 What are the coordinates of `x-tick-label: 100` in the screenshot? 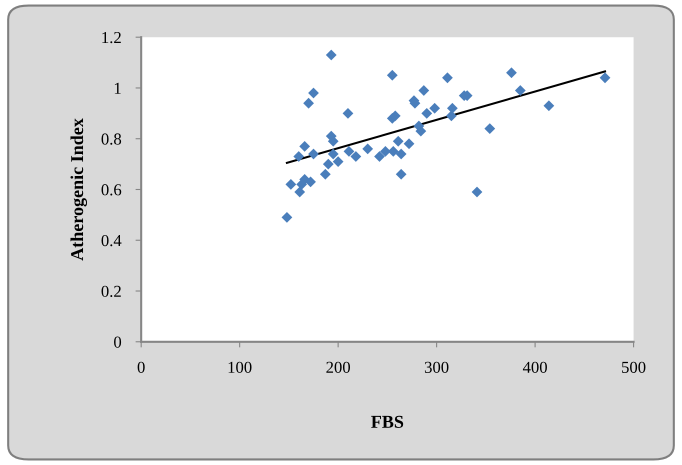 It's located at (240, 367).